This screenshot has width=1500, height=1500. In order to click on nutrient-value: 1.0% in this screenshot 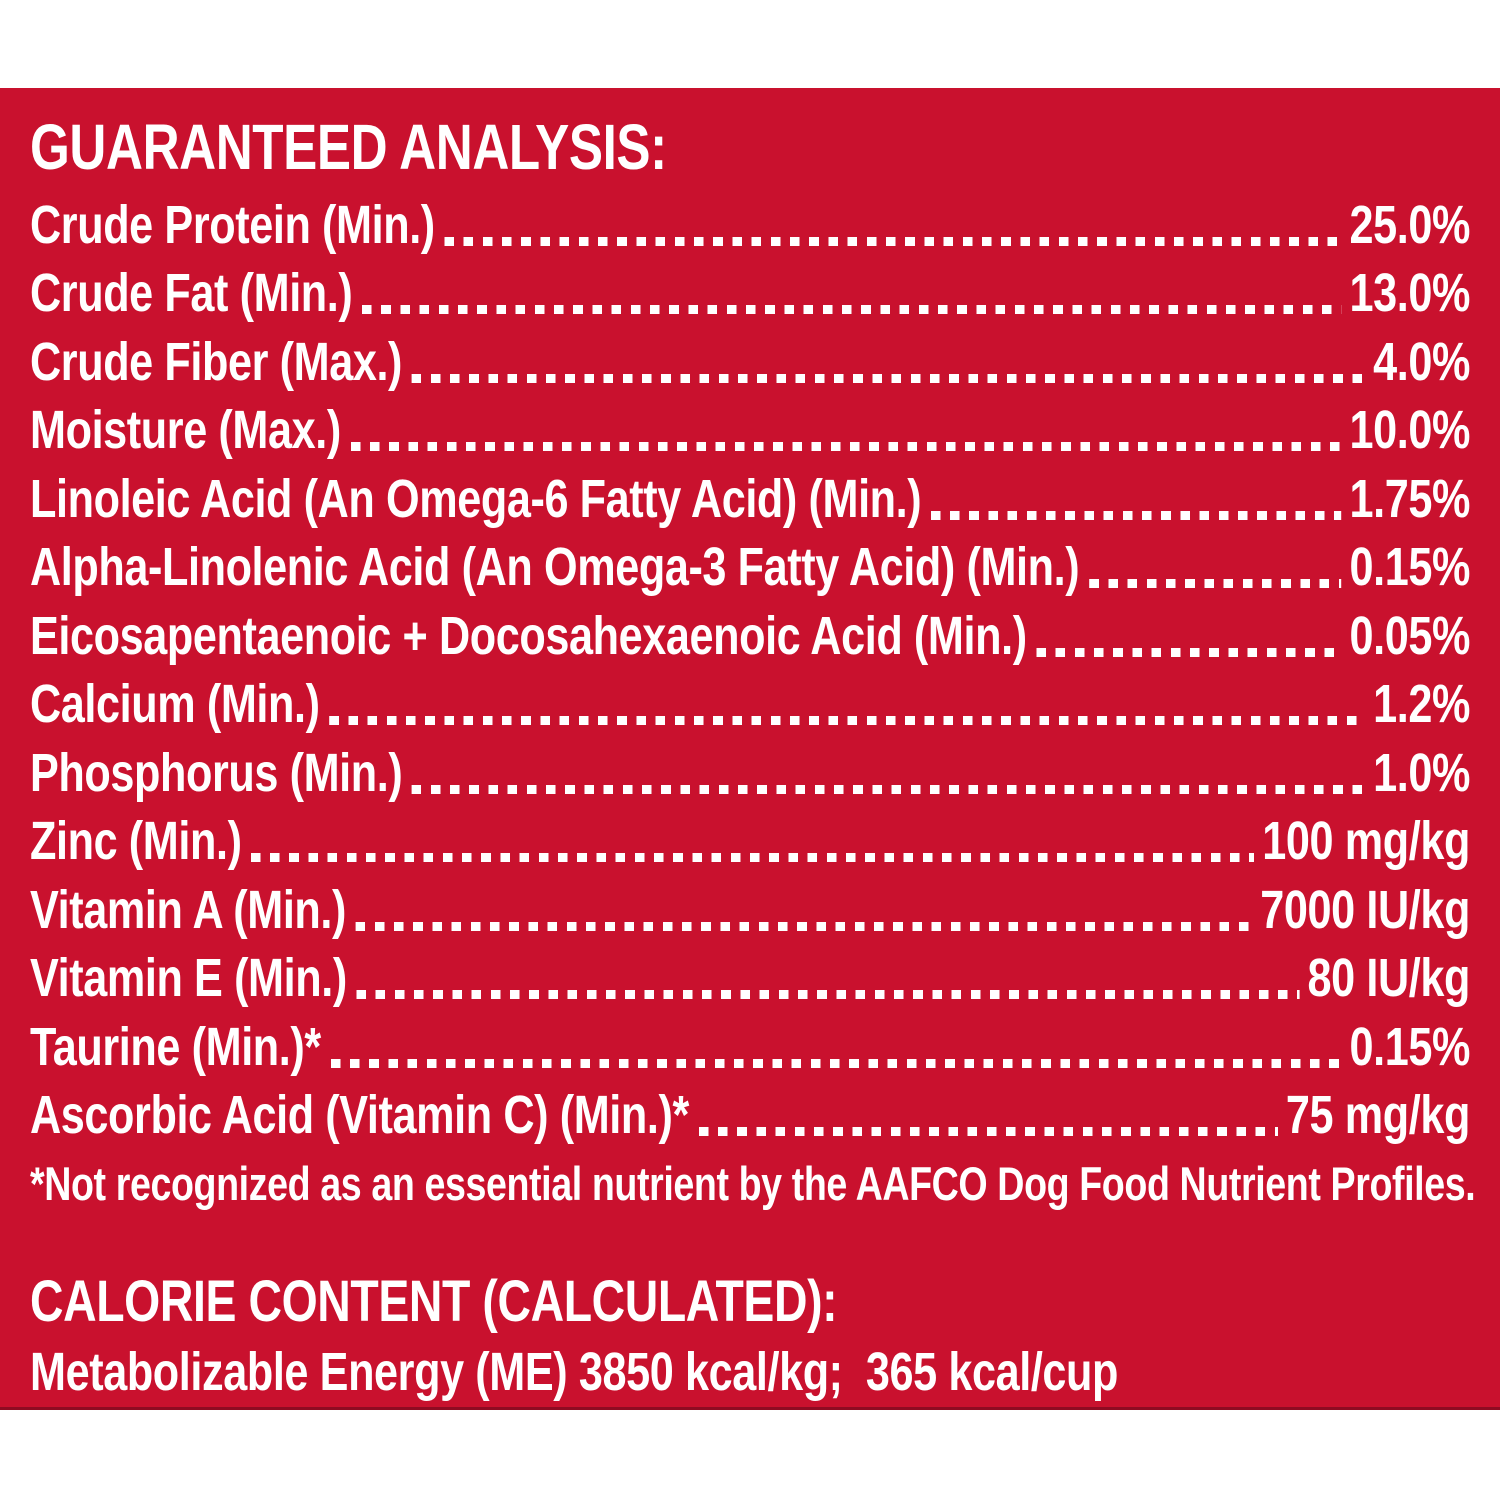, I will do `click(1421, 772)`.